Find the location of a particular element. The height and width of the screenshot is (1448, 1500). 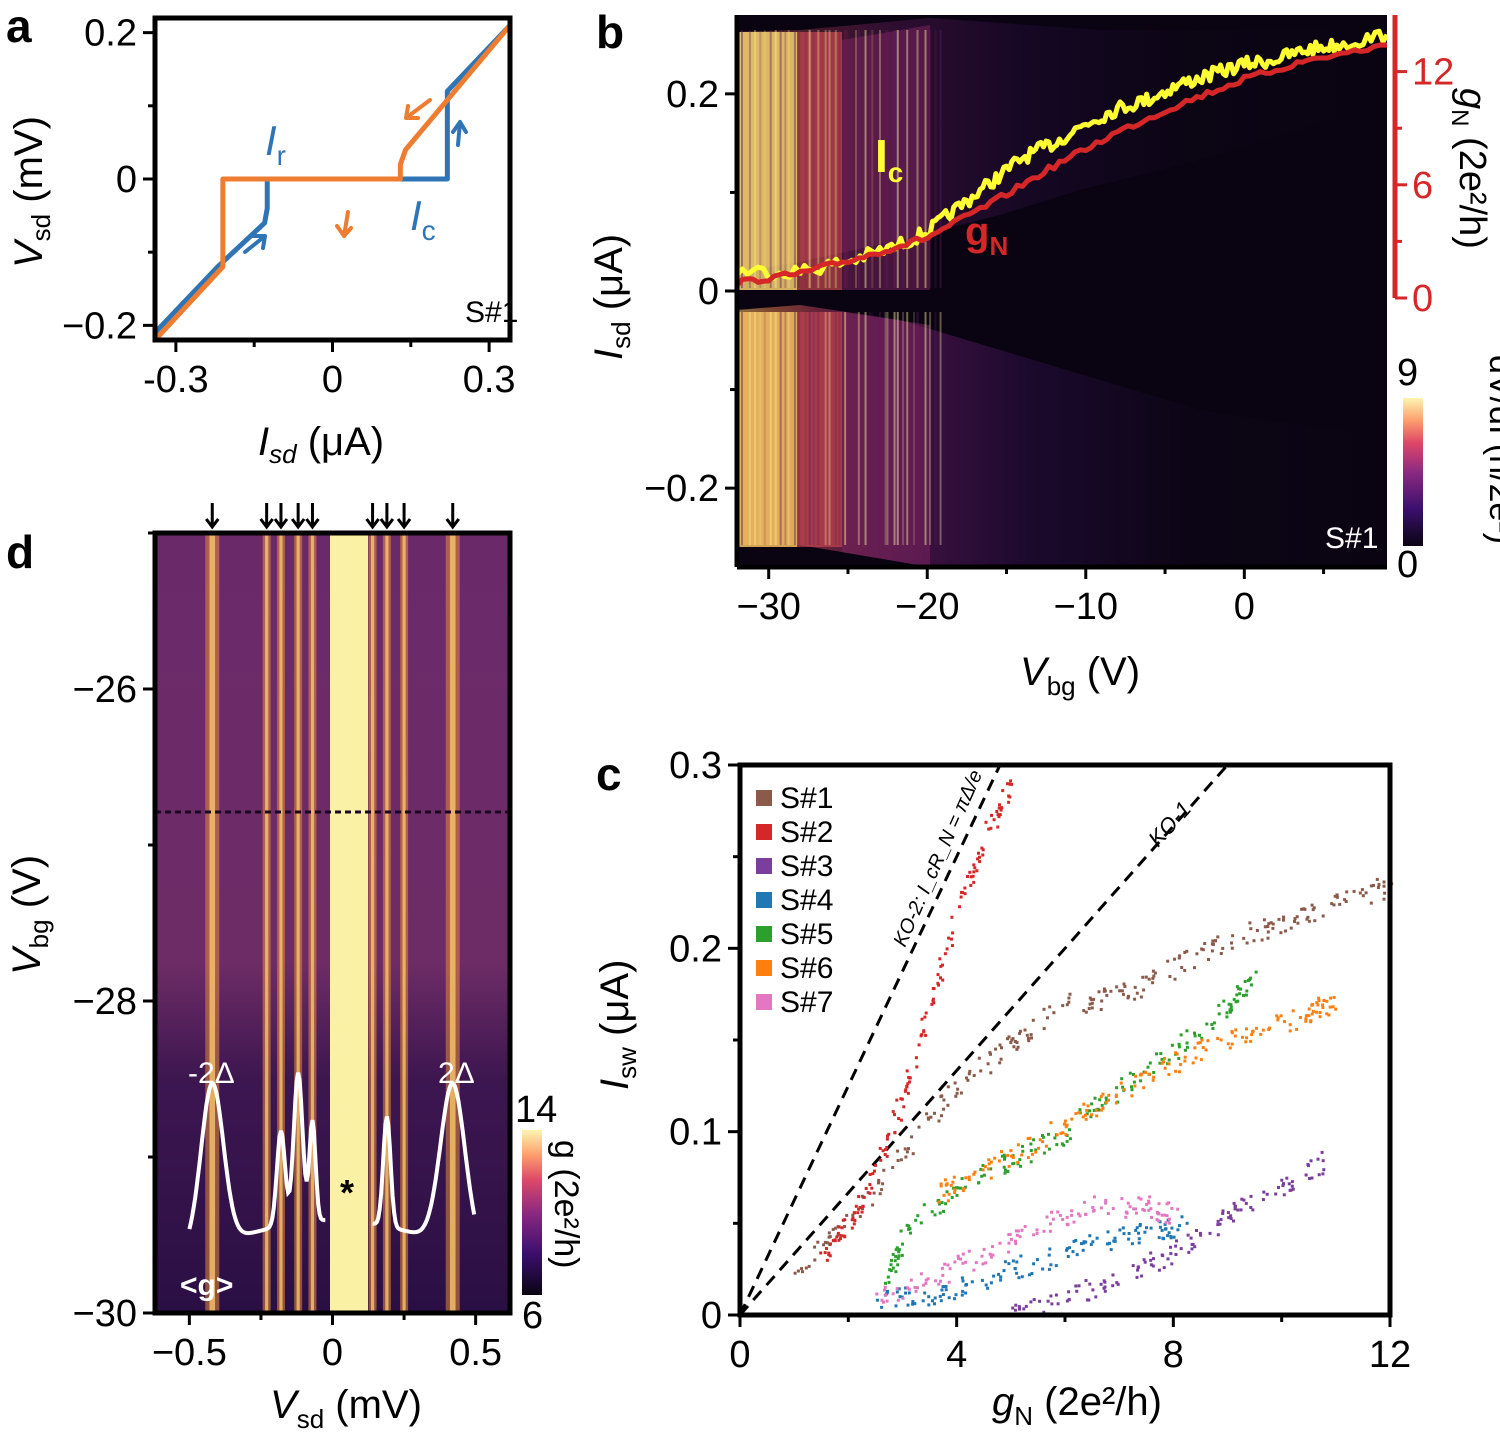

panel-d-peak-core is located at coordinates (372, 923).